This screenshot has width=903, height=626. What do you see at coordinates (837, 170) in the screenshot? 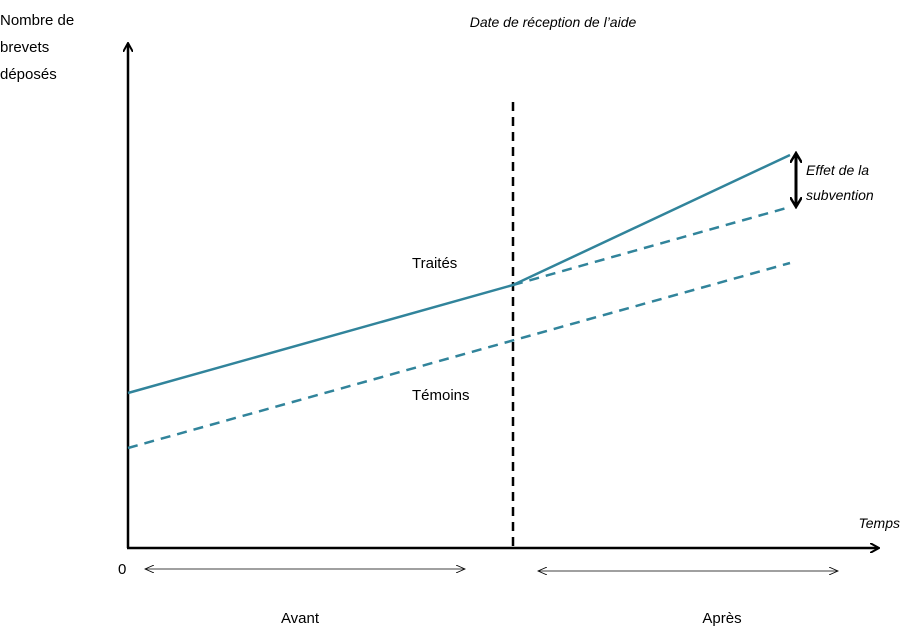
I see `effect-label: Effet de la` at bounding box center [837, 170].